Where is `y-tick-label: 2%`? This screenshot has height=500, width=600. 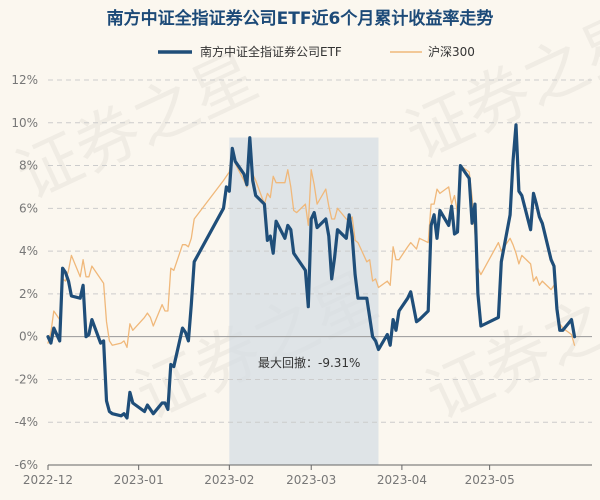
y-tick-label: 2% is located at coordinates (28, 294).